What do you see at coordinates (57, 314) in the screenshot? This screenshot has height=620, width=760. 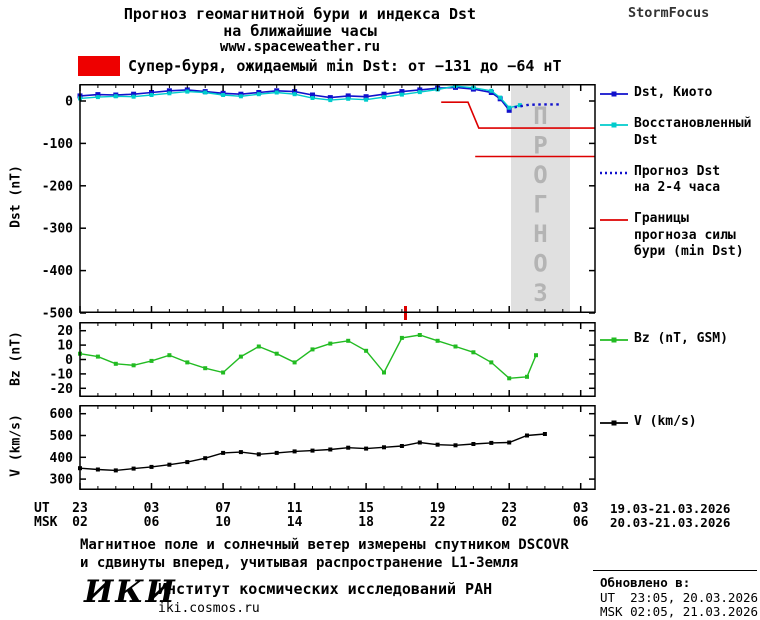 I see `svg-text: -500` at bounding box center [57, 314].